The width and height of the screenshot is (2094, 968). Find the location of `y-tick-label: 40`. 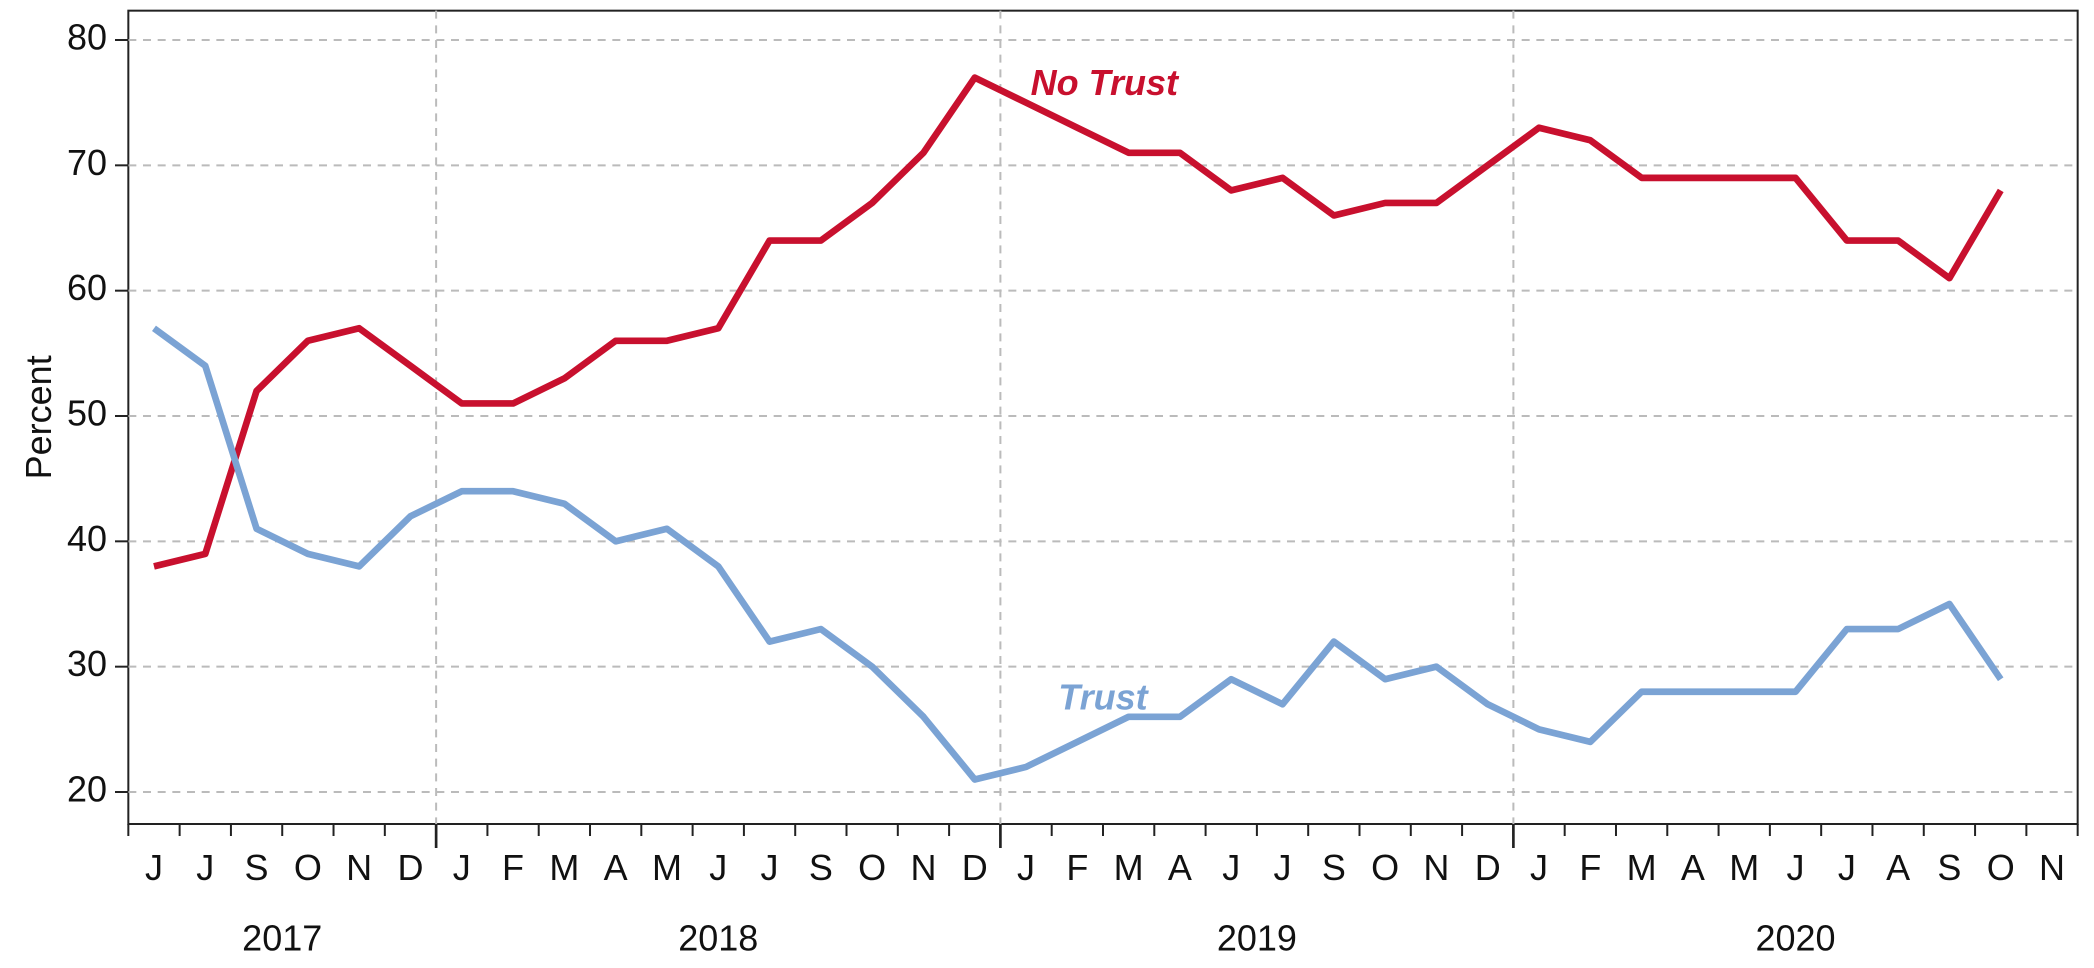

y-tick-label: 40 is located at coordinates (87, 538).